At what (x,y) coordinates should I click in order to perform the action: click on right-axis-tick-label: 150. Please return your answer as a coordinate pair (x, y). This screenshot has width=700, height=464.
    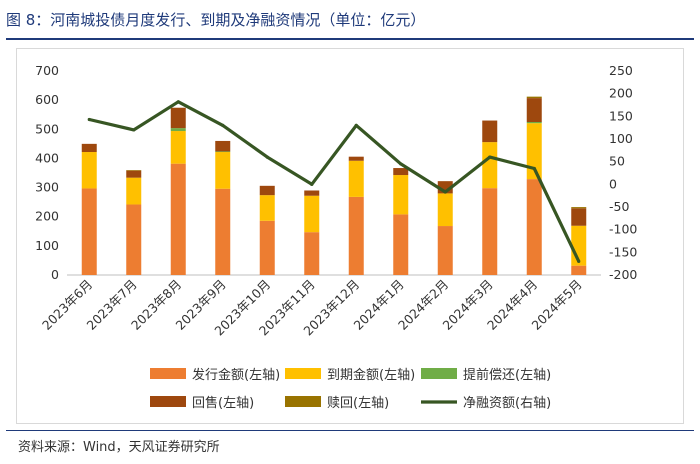
    Looking at the image, I should click on (621, 115).